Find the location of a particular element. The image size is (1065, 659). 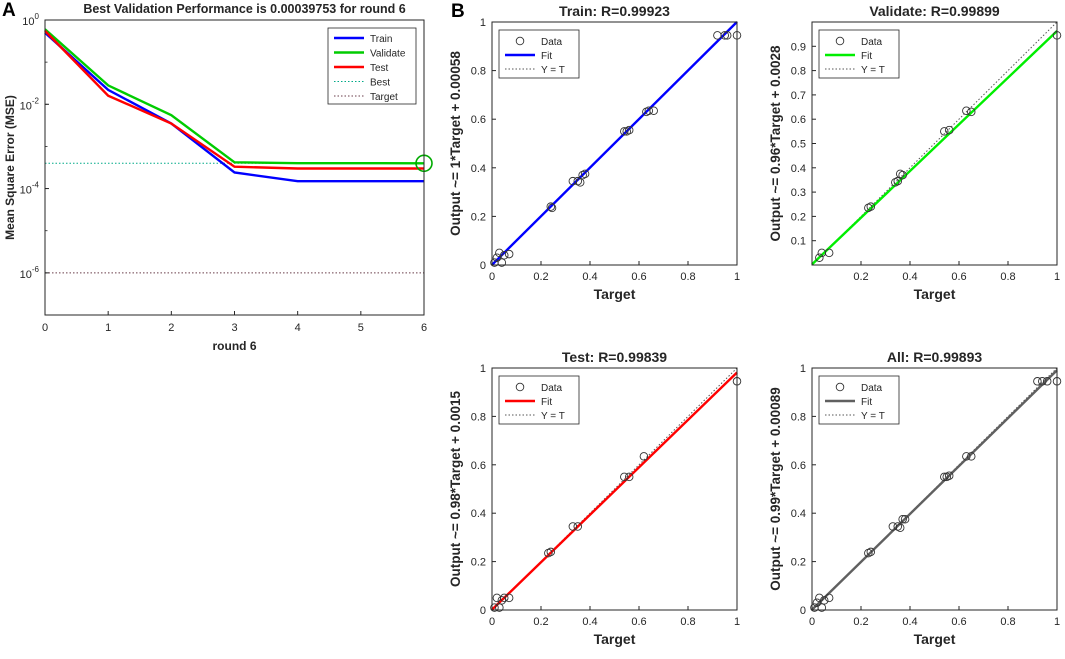

legend-label-data: Data is located at coordinates (872, 388).